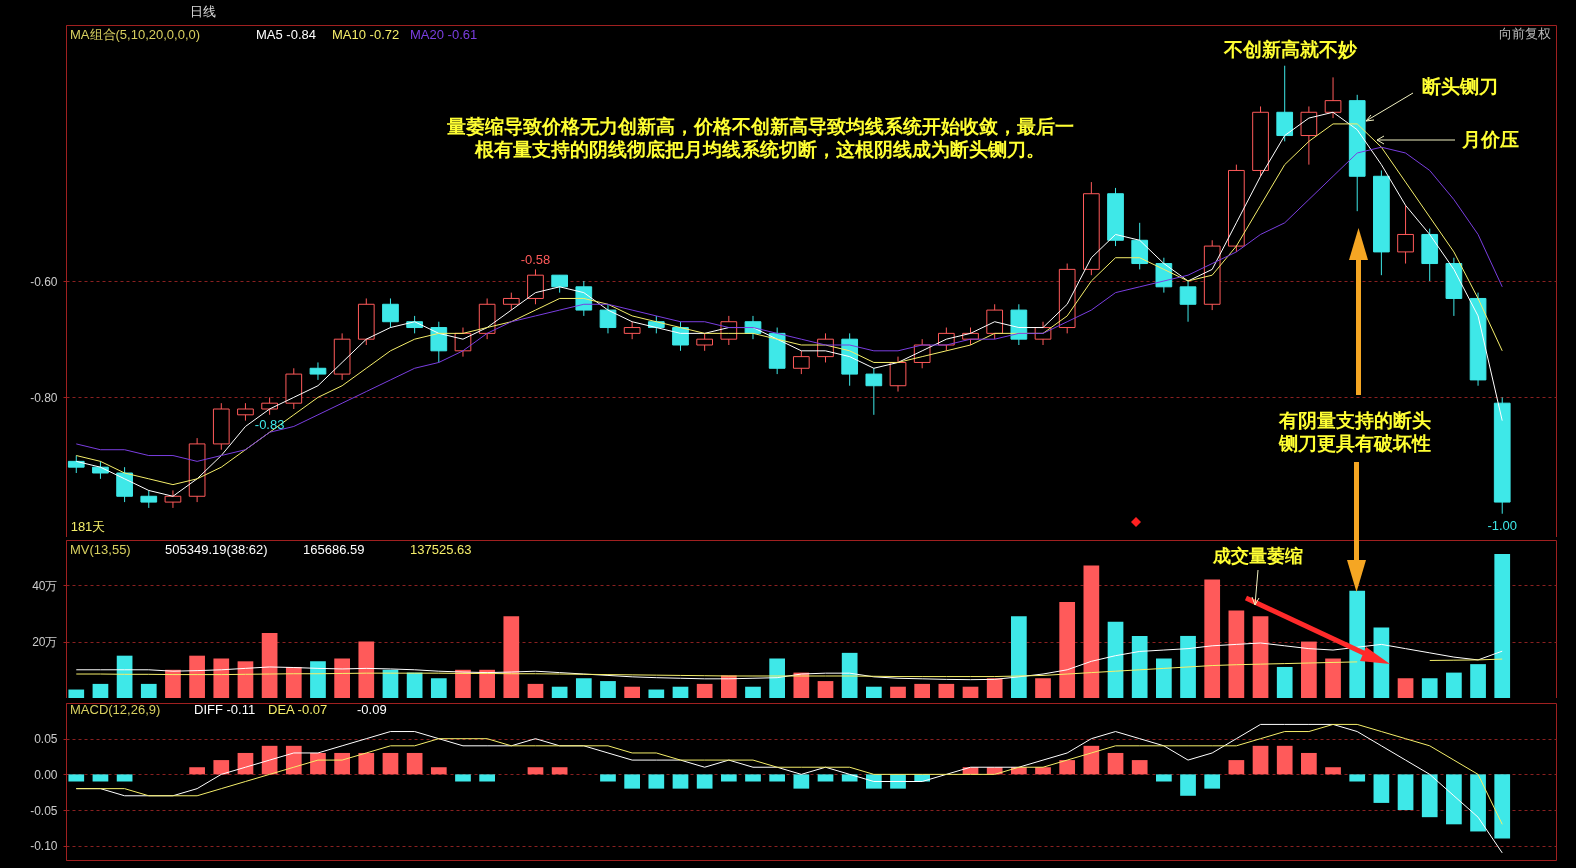 Image resolution: width=1576 pixels, height=868 pixels. I want to click on annotation: MA20 -0.61, so click(444, 34).